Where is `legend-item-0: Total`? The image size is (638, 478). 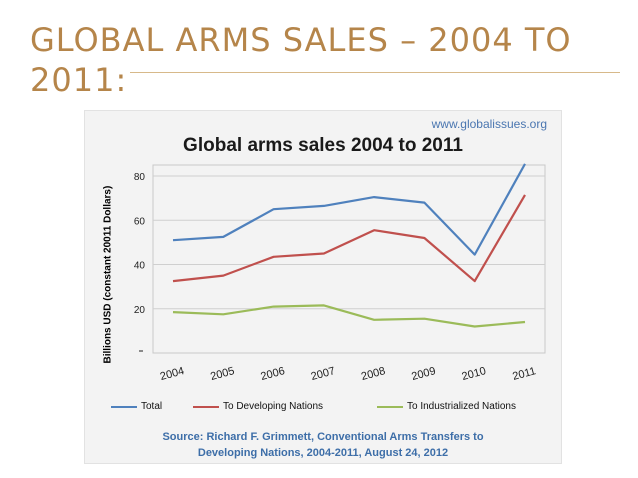
legend-item-0: Total is located at coordinates (136, 406).